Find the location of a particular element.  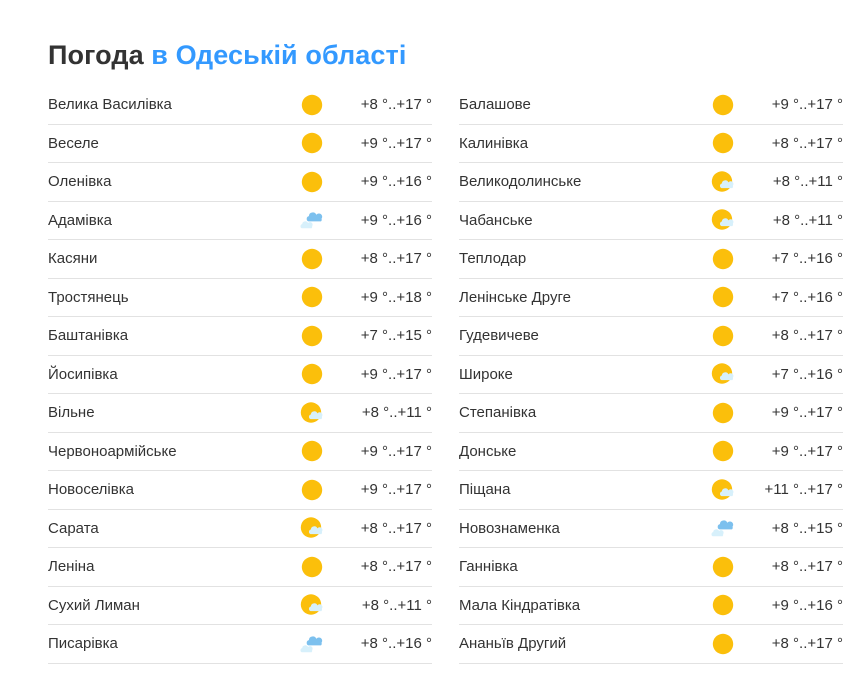

weather-row: Йосипівка +9 °..+17 ° is located at coordinates (240, 374).